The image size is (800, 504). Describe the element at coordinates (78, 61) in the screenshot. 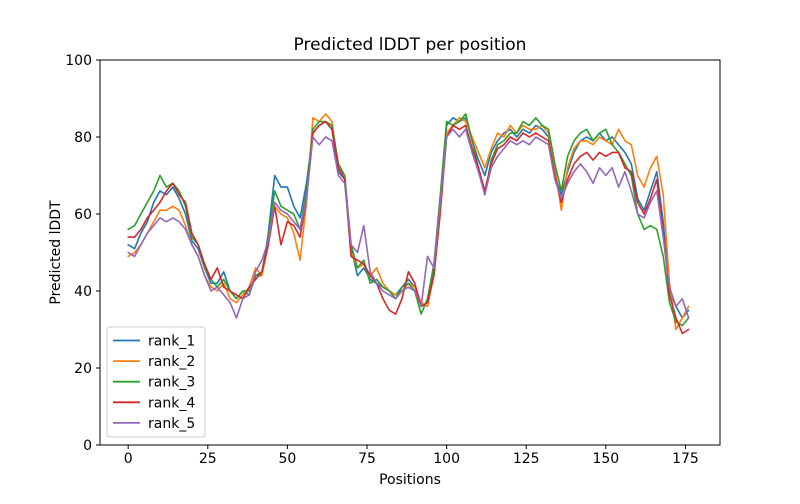

I see `y-tick-label-100: 100` at that location.